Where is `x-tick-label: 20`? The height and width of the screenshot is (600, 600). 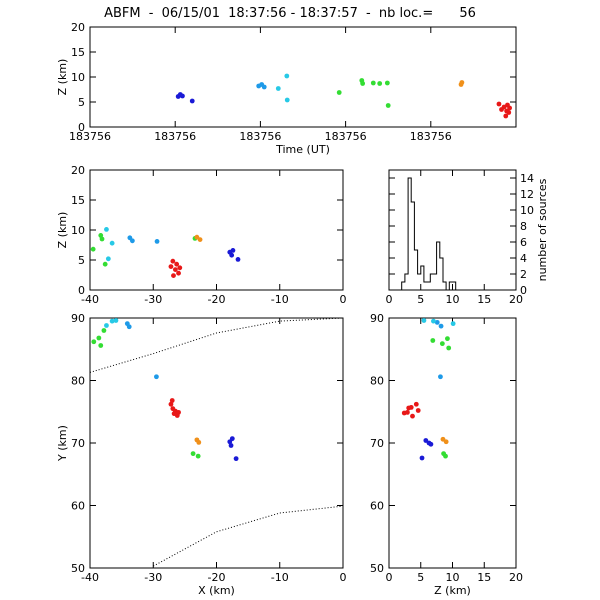 x-tick-label: 20 is located at coordinates (516, 299).